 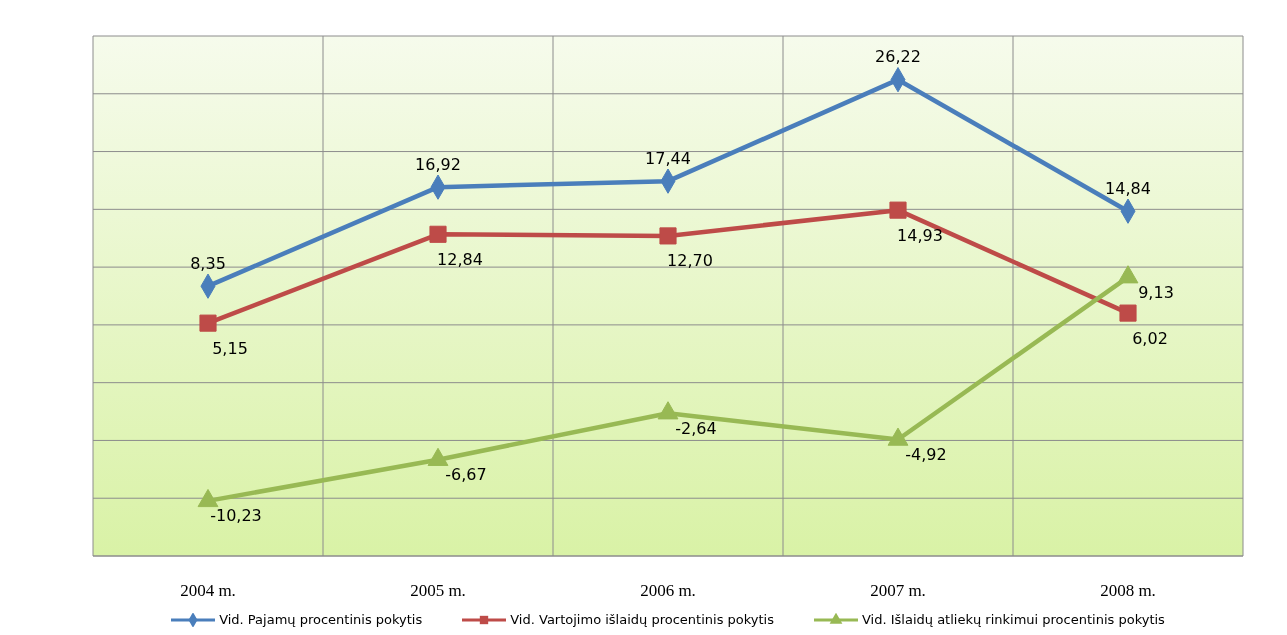 What do you see at coordinates (208, 591) in the screenshot?
I see `x-tick-label: 2004 m.` at bounding box center [208, 591].